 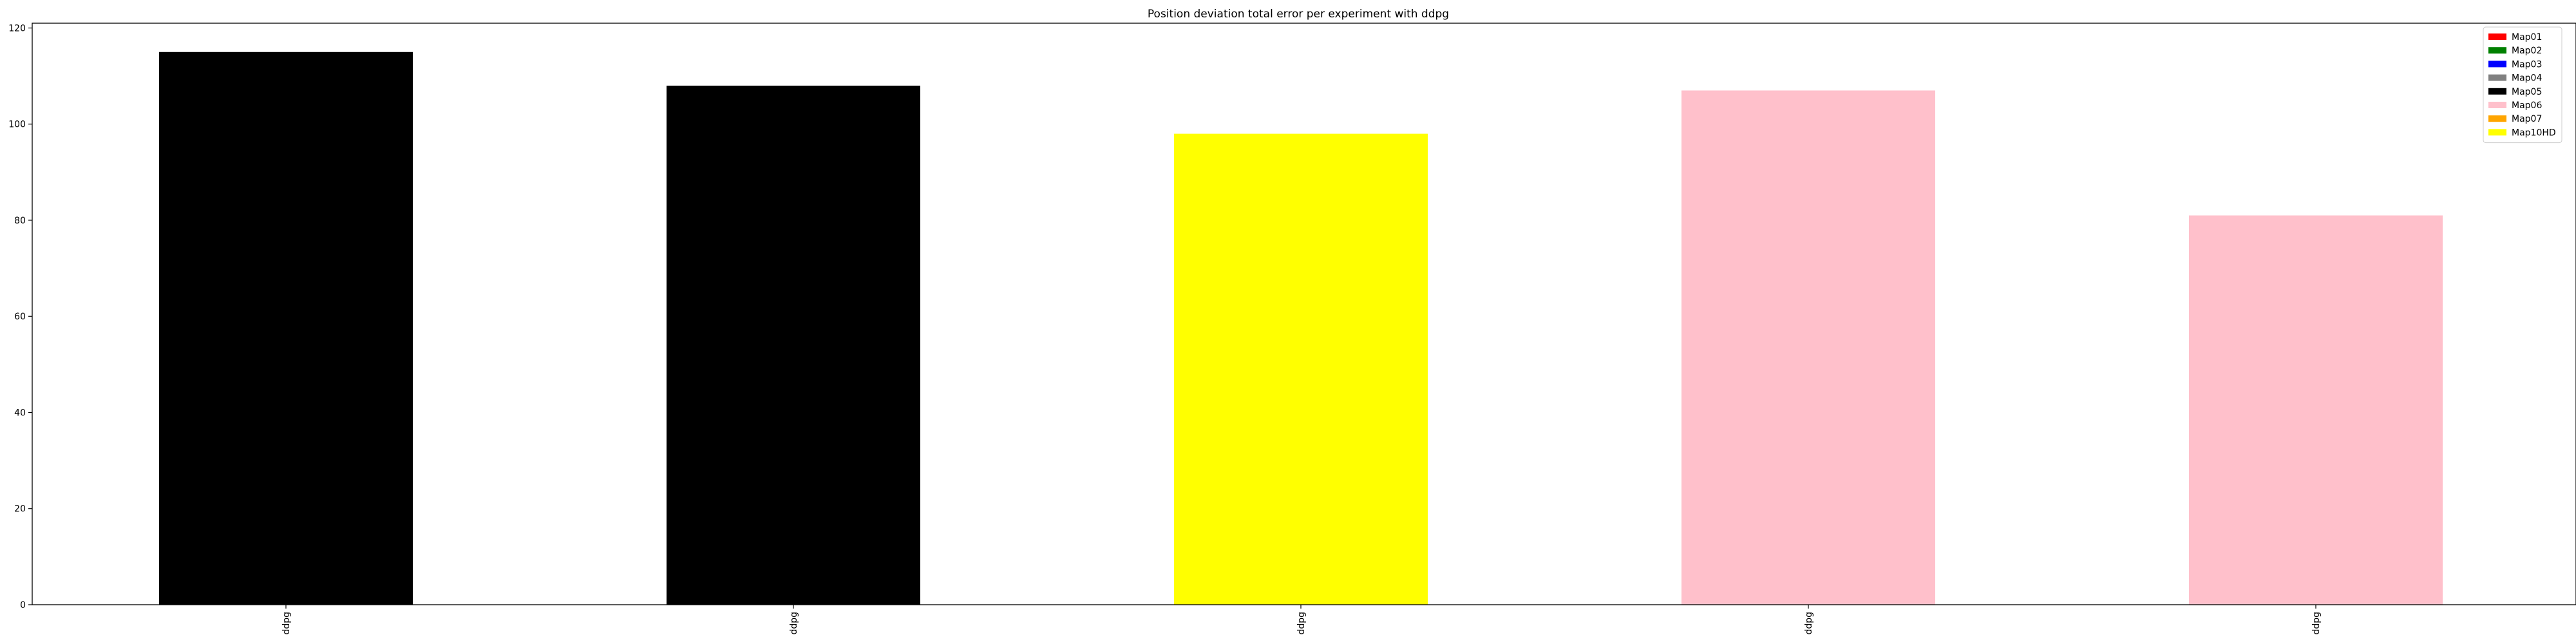 What do you see at coordinates (23, 605) in the screenshot?
I see `y-tick-label-0: 0` at bounding box center [23, 605].